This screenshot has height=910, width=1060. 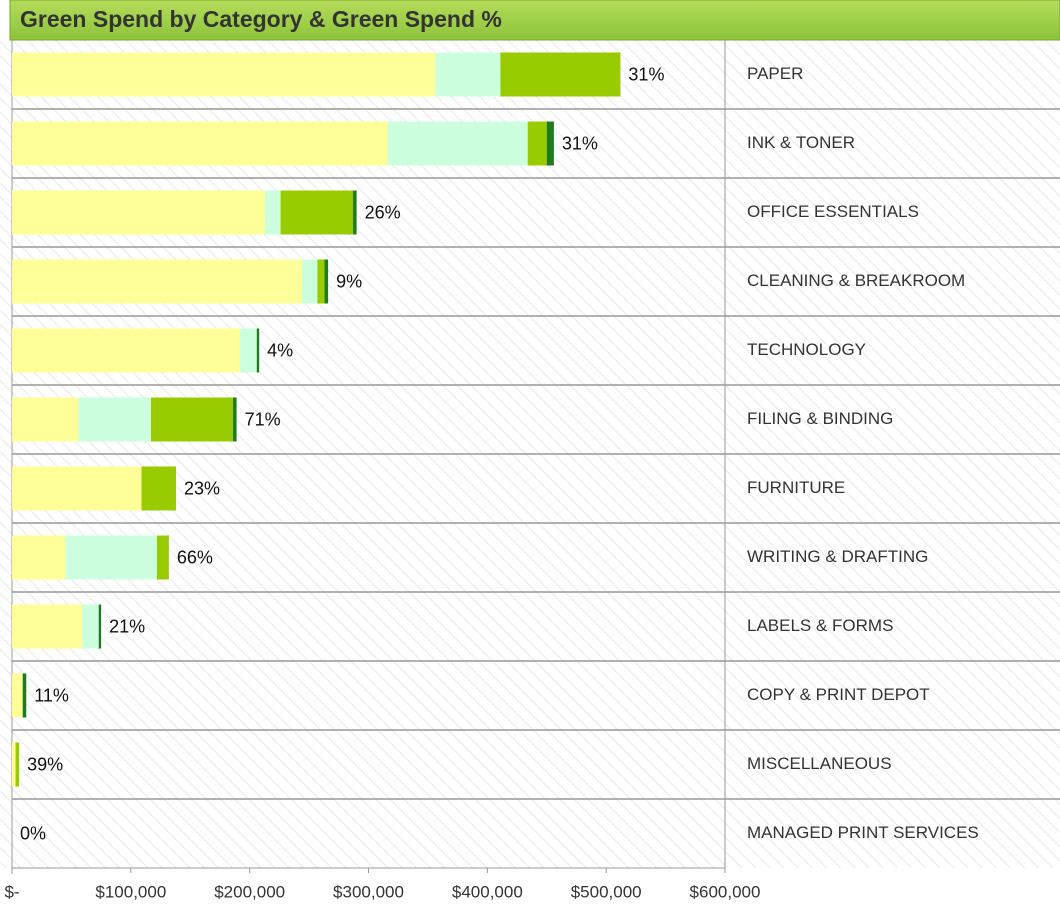 What do you see at coordinates (833, 211) in the screenshot?
I see `category-label: OFFICE ESSENTIALS` at bounding box center [833, 211].